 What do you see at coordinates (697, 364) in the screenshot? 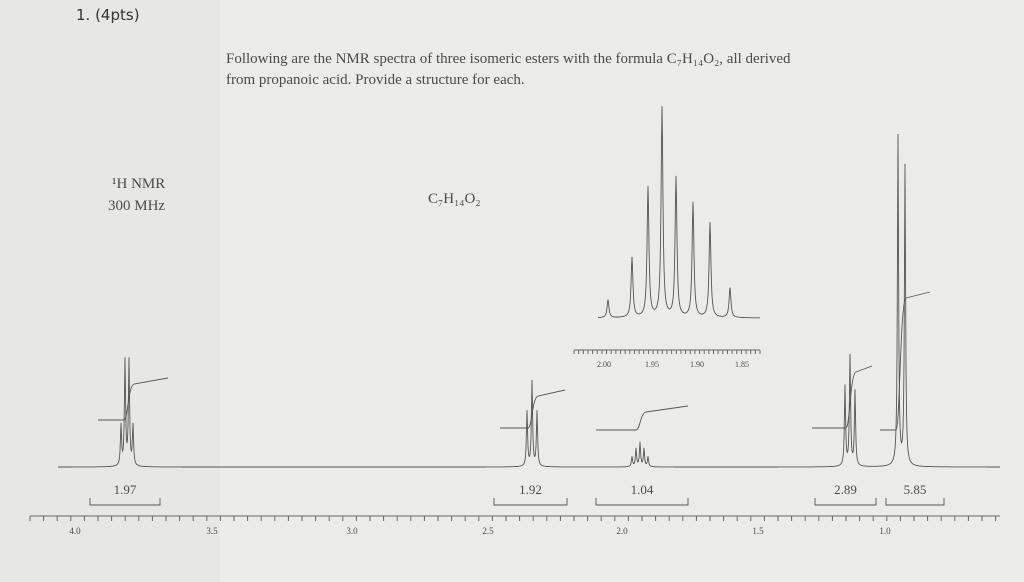
I see `inset-axis-label: 1.90` at bounding box center [697, 364].